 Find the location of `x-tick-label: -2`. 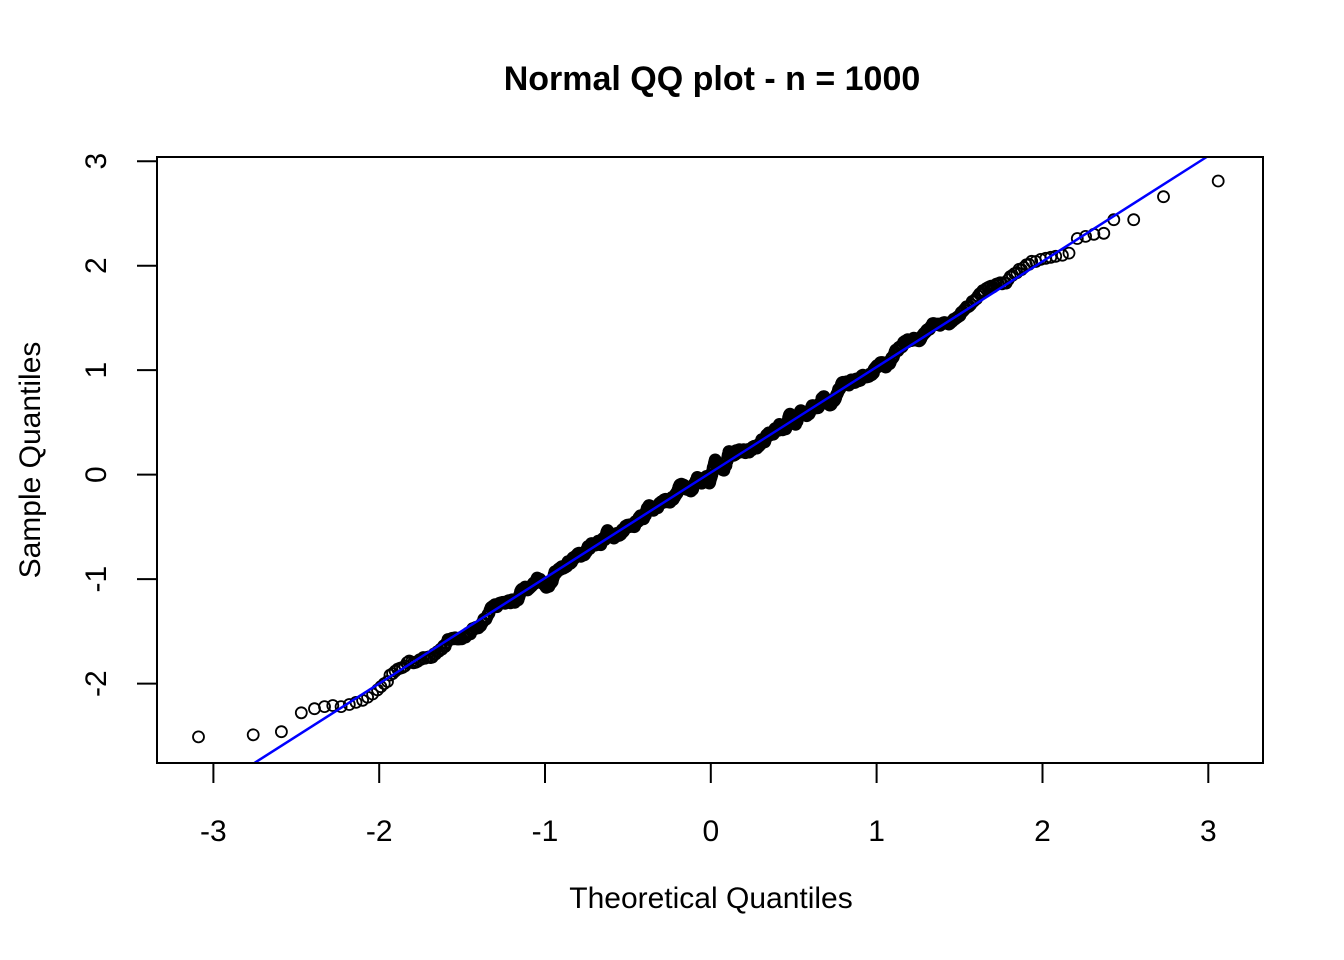

x-tick-label: -2 is located at coordinates (379, 831).